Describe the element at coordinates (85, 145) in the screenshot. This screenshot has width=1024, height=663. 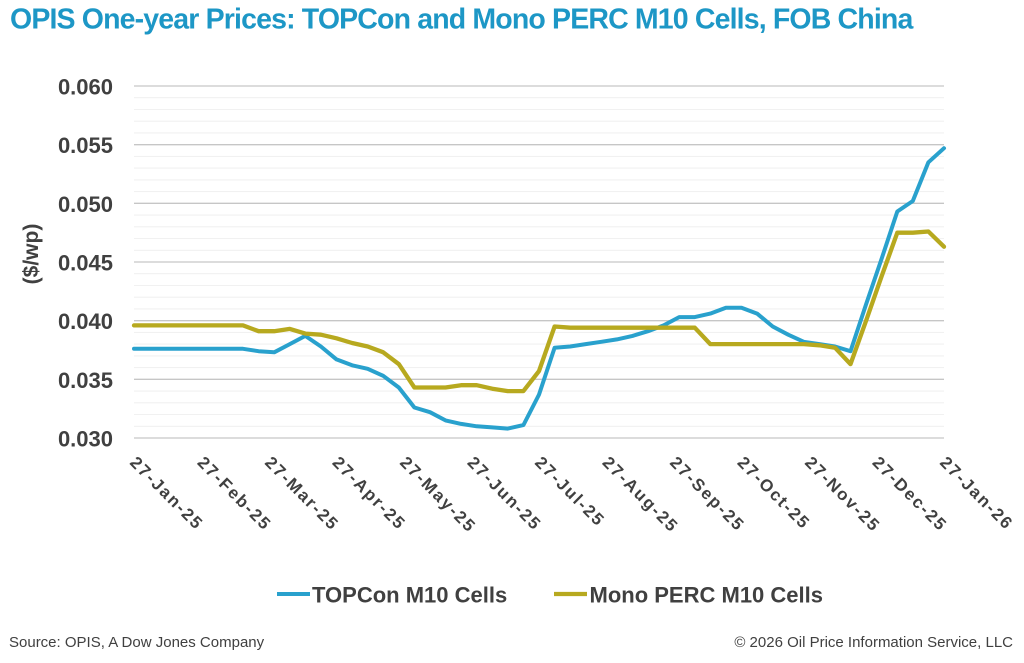
I see `svg-text: 0.055` at that location.